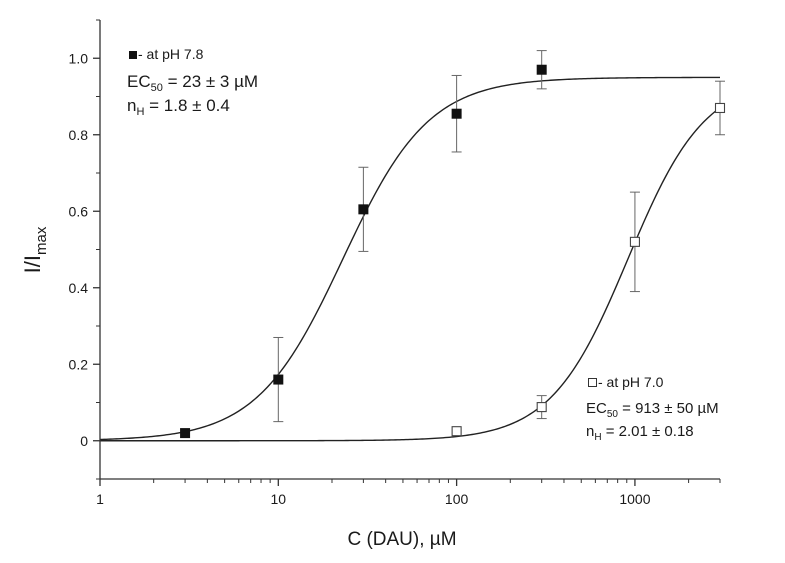 The image size is (785, 563). What do you see at coordinates (32, 264) in the screenshot?
I see `y-axis-label-main: I/I` at bounding box center [32, 264].